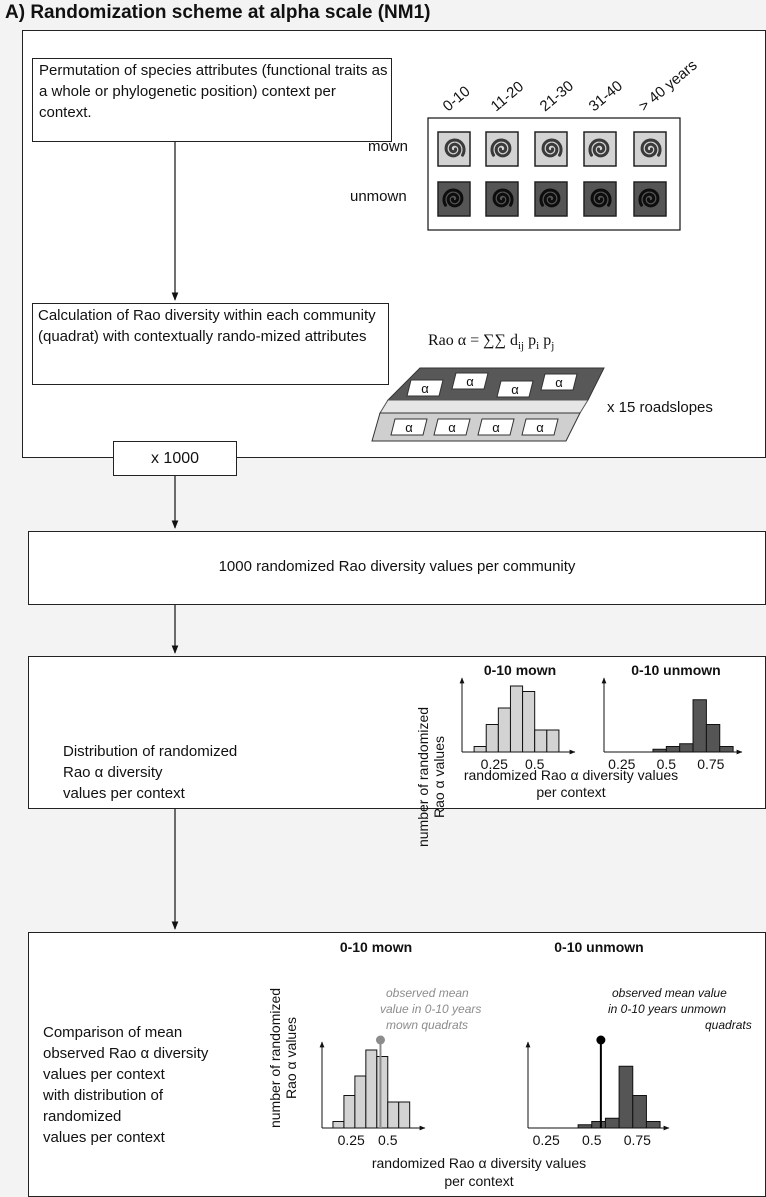  What do you see at coordinates (571, 775) in the screenshot?
I see `distribution-xlabel: randomized Rao α diversity values` at bounding box center [571, 775].